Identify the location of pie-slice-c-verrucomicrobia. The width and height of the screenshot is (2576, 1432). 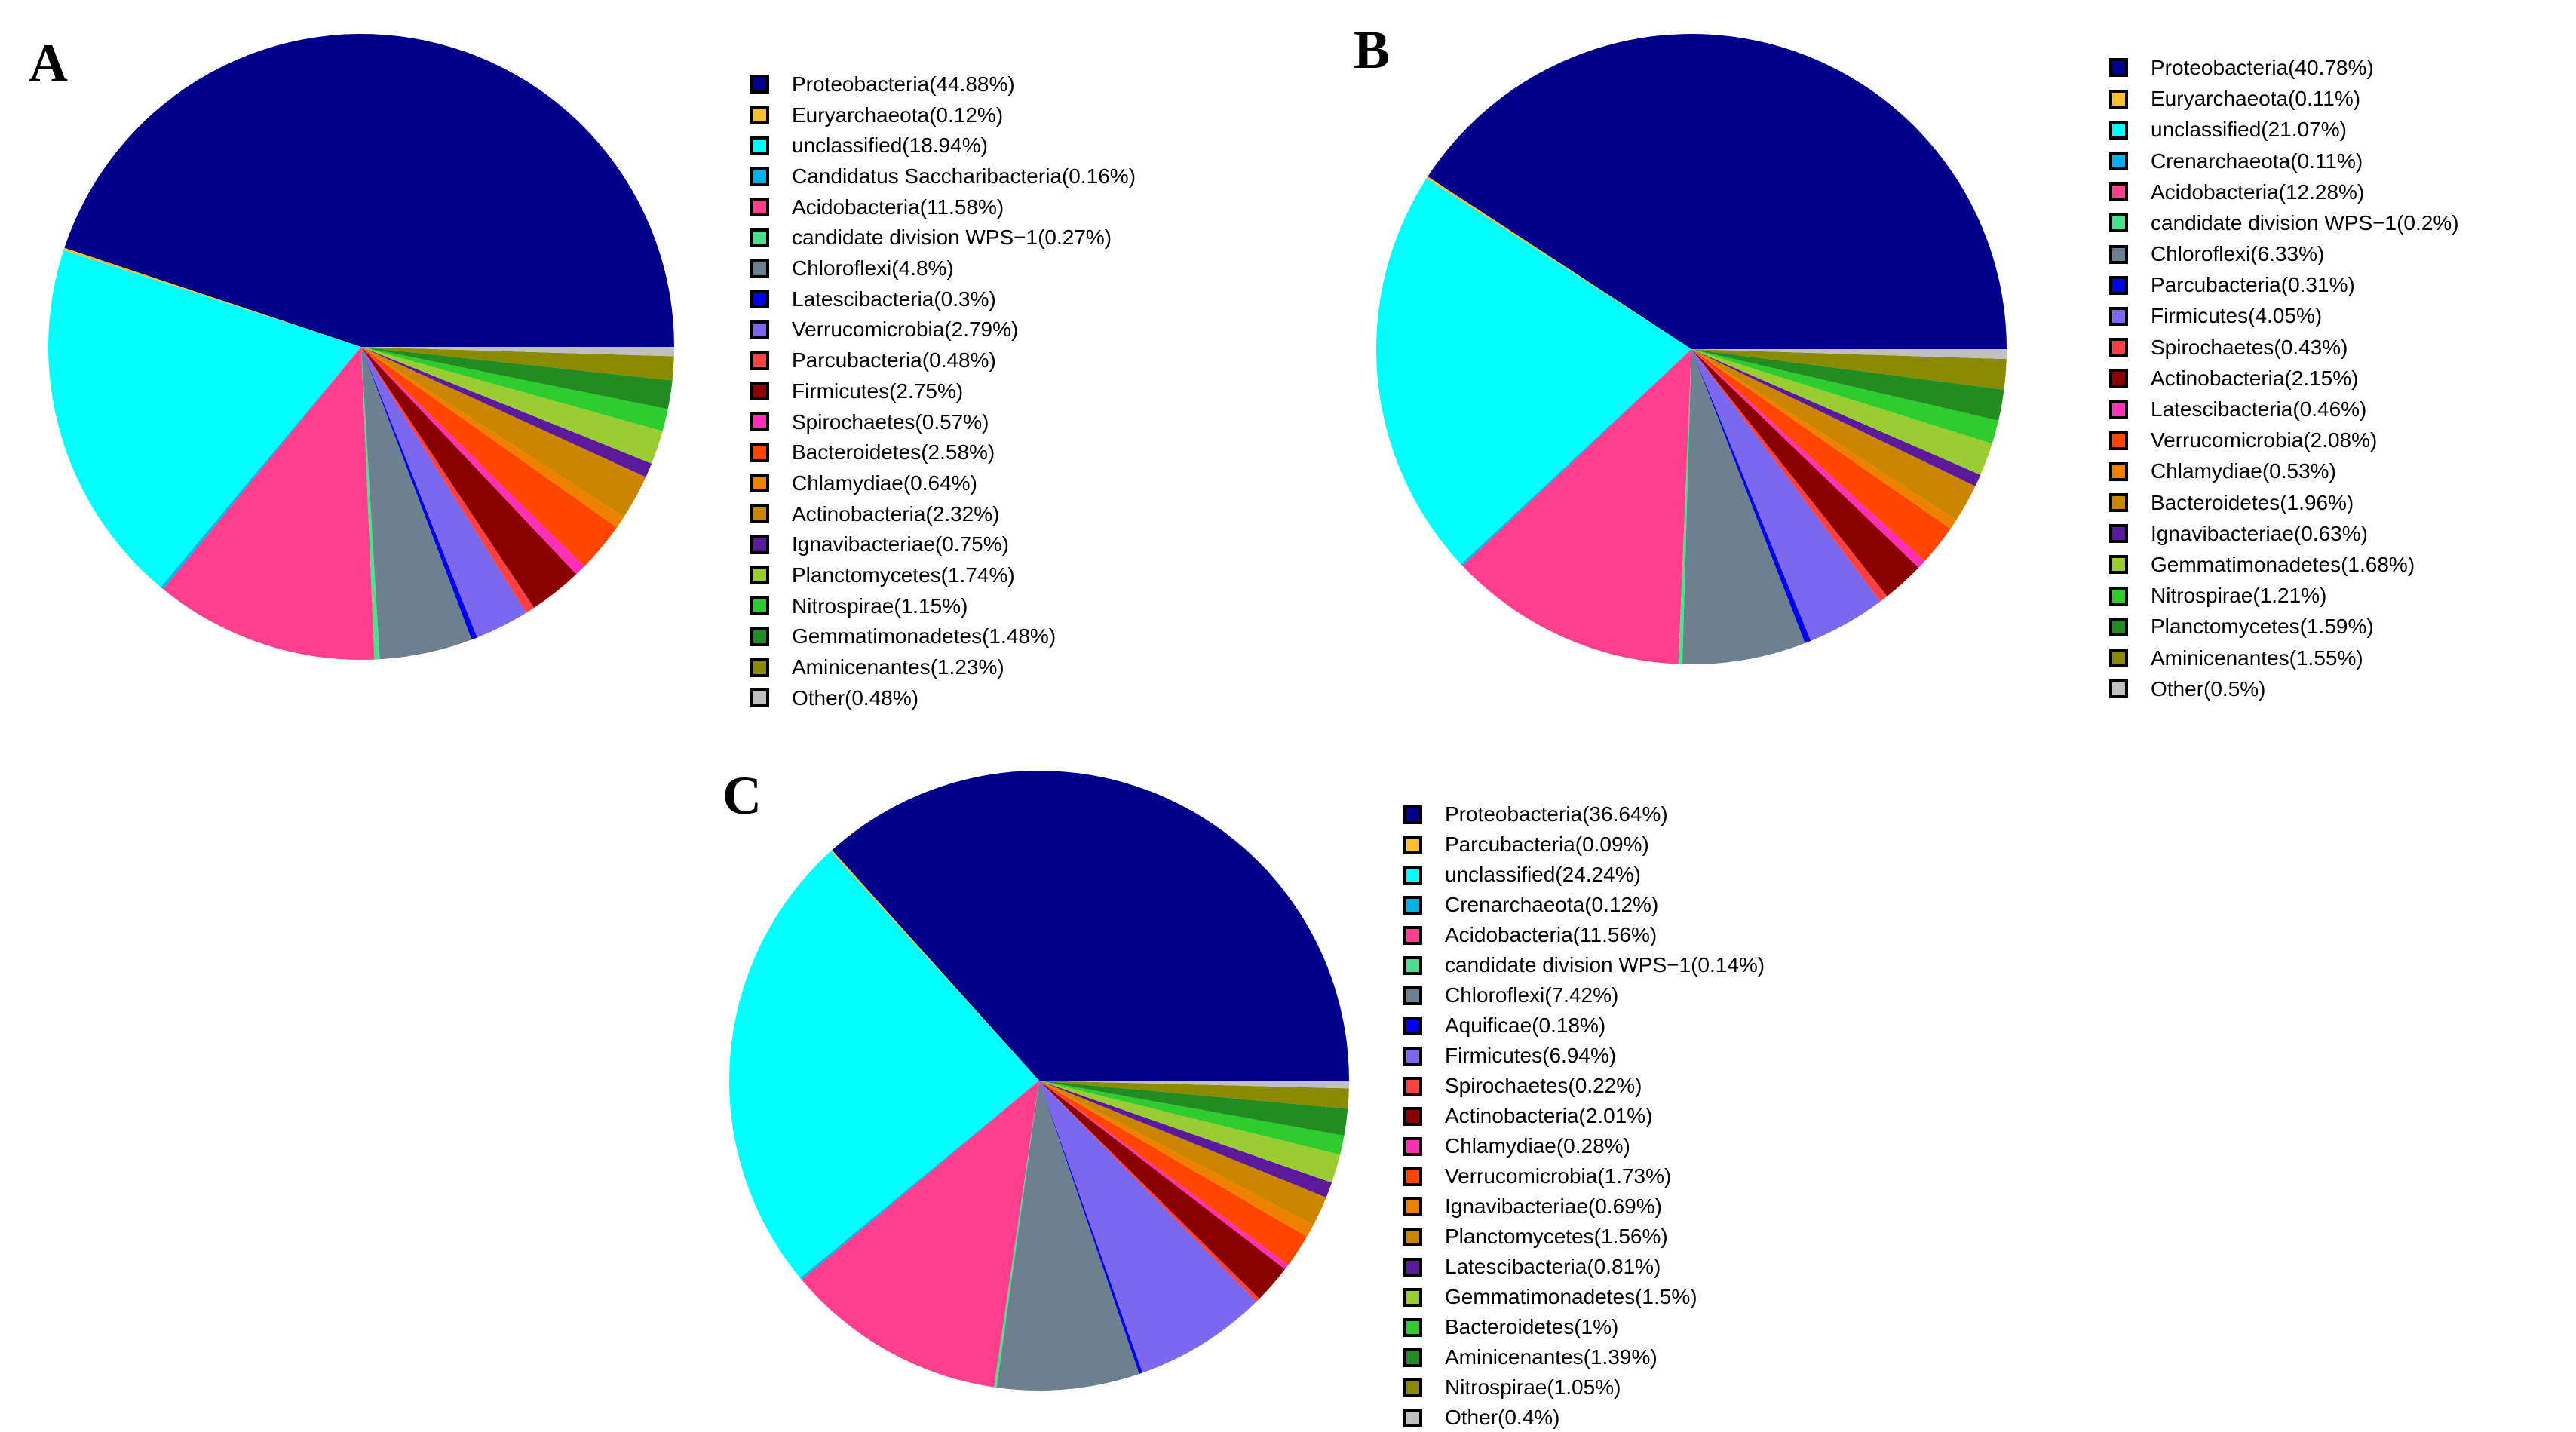
(1173, 1173).